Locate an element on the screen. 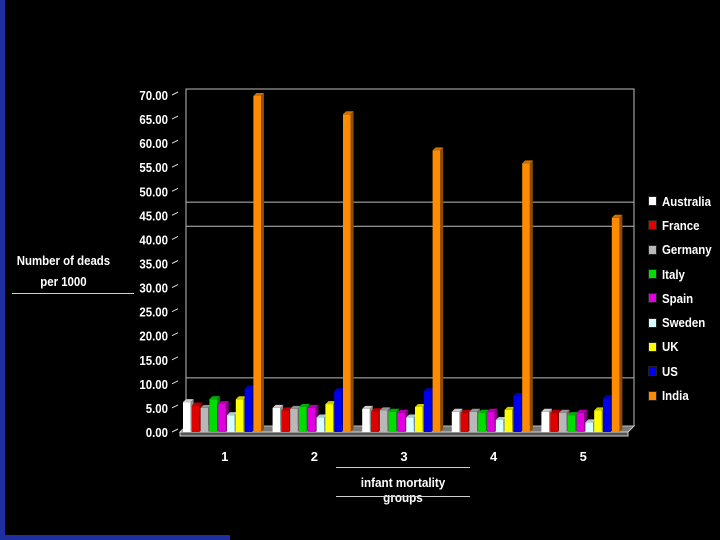  y-tick-label: 45.00 is located at coordinates (153, 216).